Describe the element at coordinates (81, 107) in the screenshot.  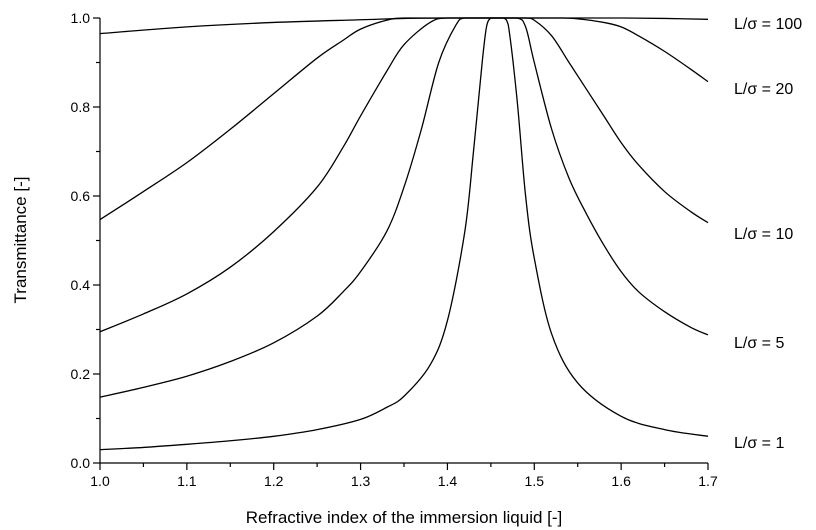
I see `y-tick-label: 0.8` at that location.